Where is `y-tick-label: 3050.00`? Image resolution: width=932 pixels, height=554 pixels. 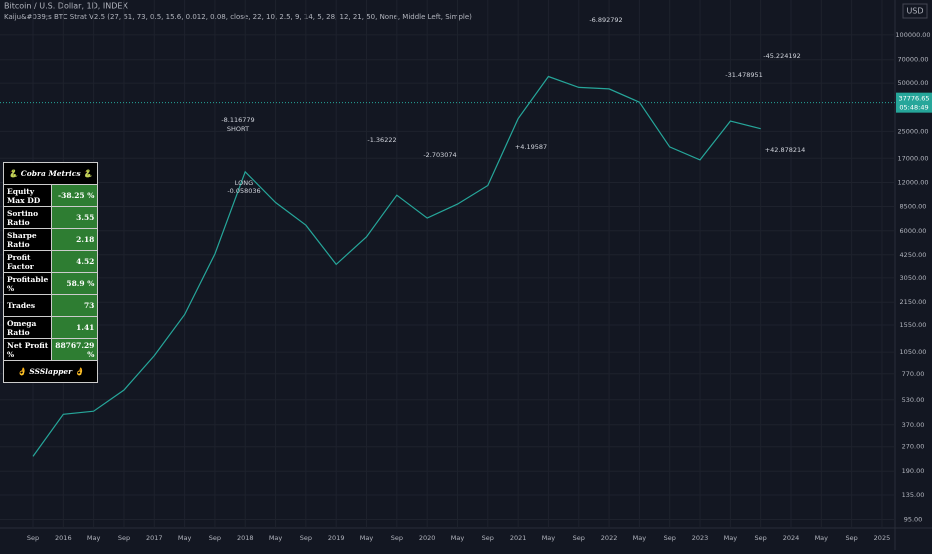
y-tick-label: 3050.00 is located at coordinates (913, 278).